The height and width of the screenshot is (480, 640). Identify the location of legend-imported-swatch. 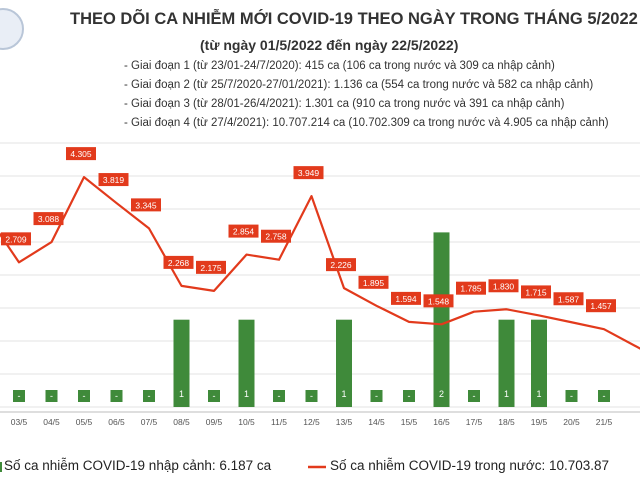
(1, 467).